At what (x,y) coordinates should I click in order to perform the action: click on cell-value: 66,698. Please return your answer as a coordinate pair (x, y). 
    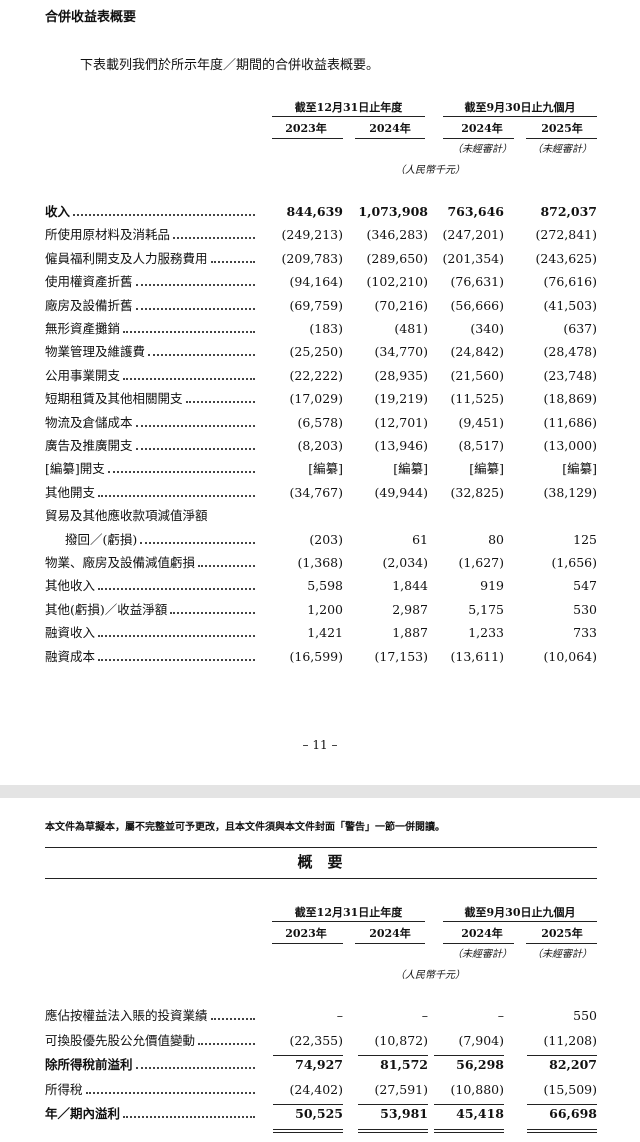
    Looking at the image, I should click on (573, 1113).